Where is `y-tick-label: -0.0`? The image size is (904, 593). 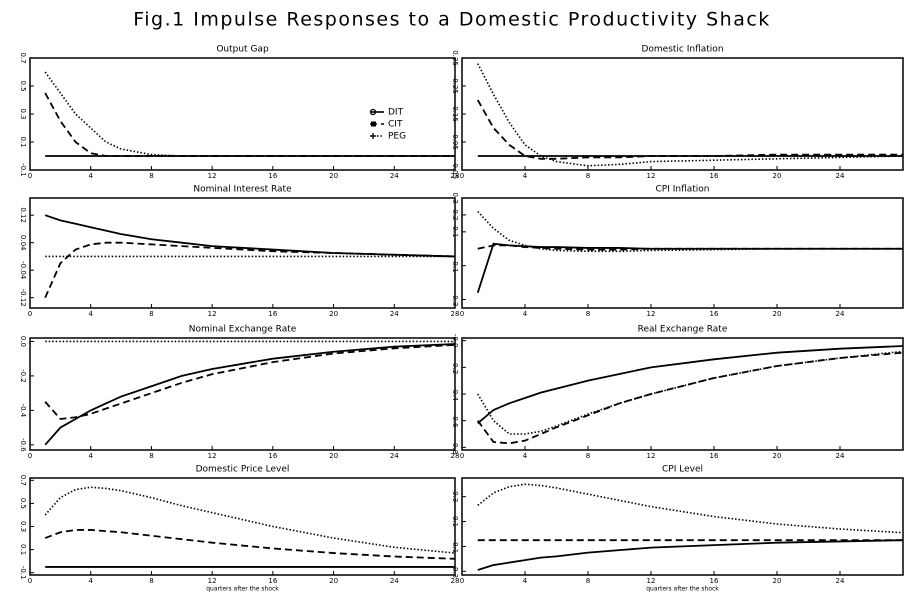
y-tick-label: -0.0 is located at coordinates (455, 341).